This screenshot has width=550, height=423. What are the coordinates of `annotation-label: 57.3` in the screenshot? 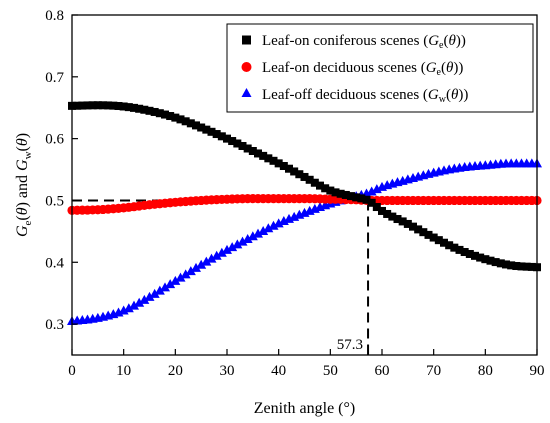 It's located at (350, 345).